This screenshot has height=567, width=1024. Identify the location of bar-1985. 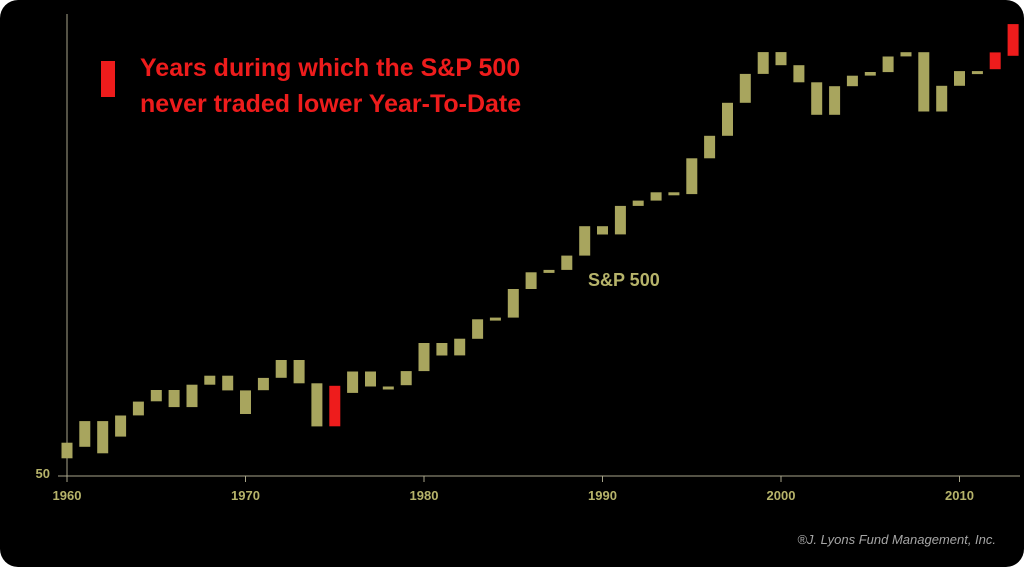
(513, 303).